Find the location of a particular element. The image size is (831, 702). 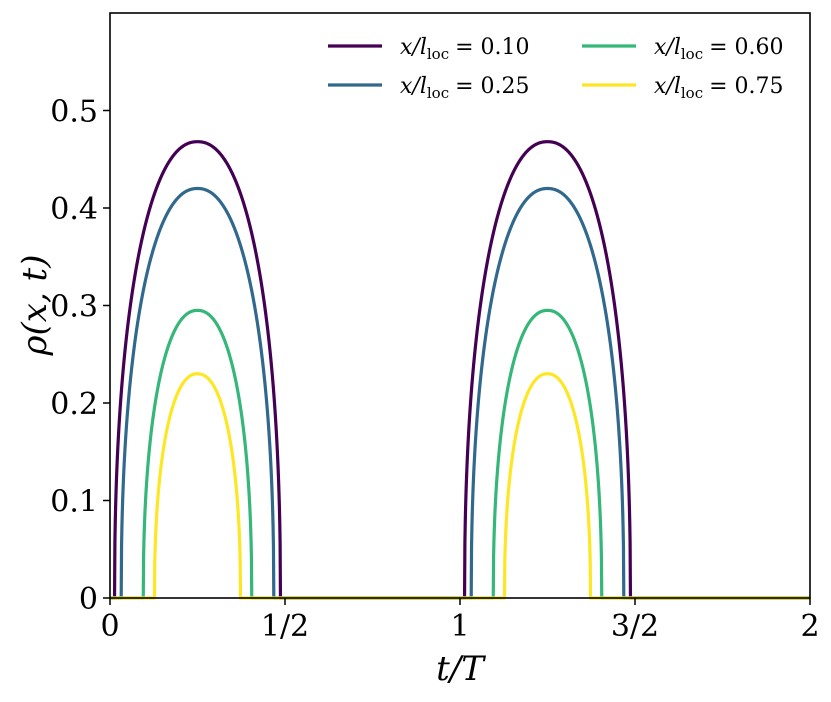

x-axis-ticks: 0 1/2 1 3/2 2 is located at coordinates (460, 621).